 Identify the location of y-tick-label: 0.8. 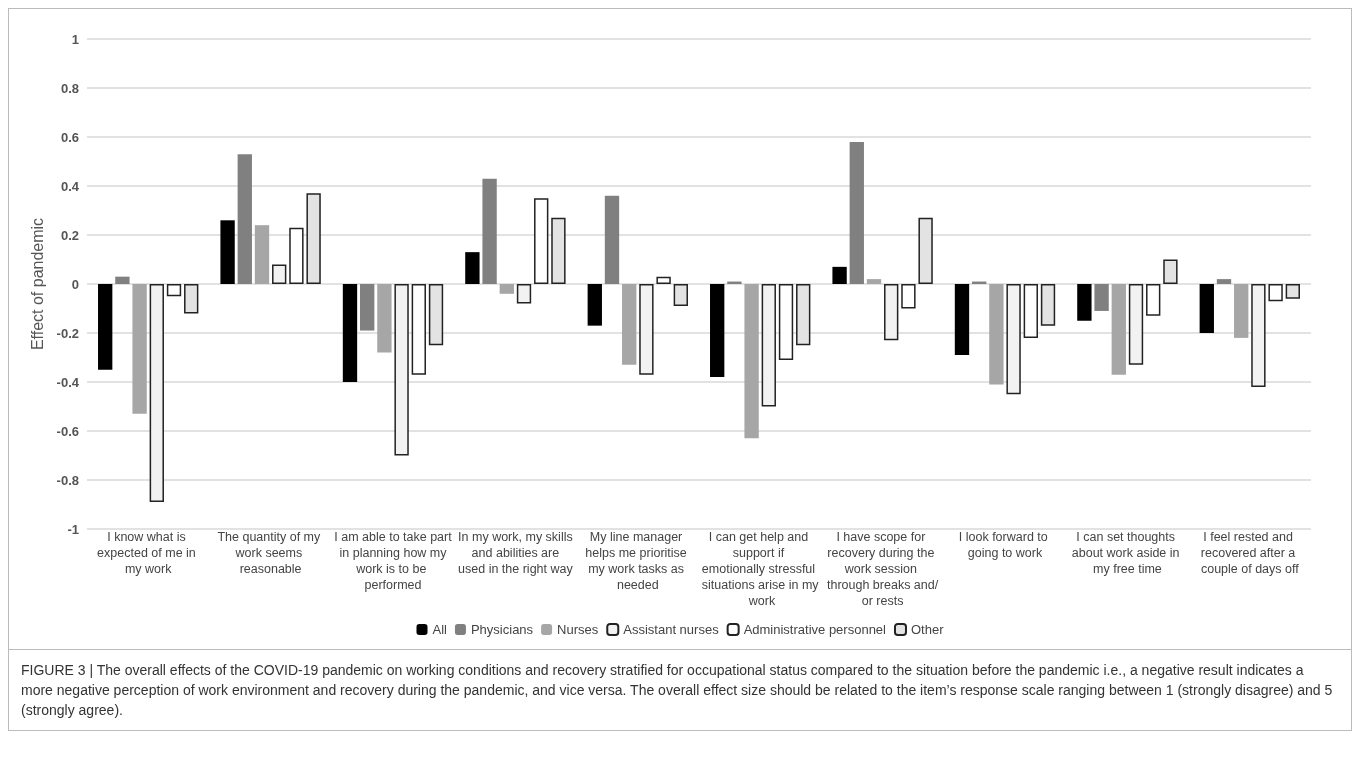
(69, 88).